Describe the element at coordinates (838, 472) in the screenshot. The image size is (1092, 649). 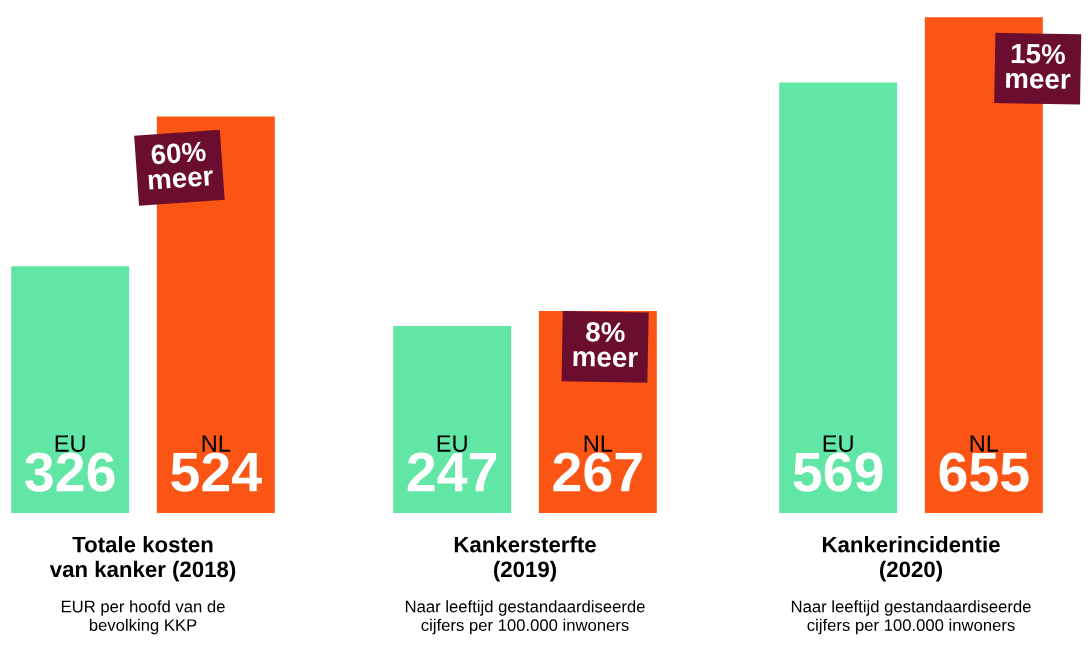
I see `data-label: 569` at that location.